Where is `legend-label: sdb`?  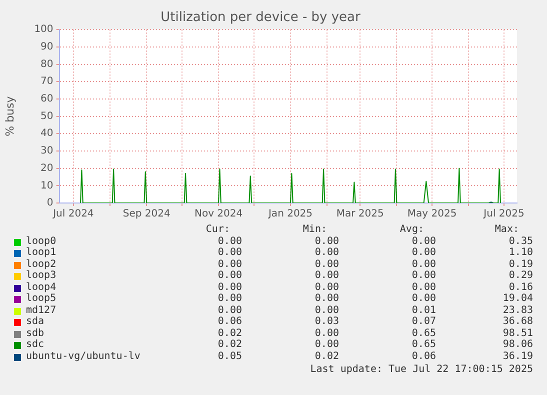 legend-label: sdb is located at coordinates (35, 333).